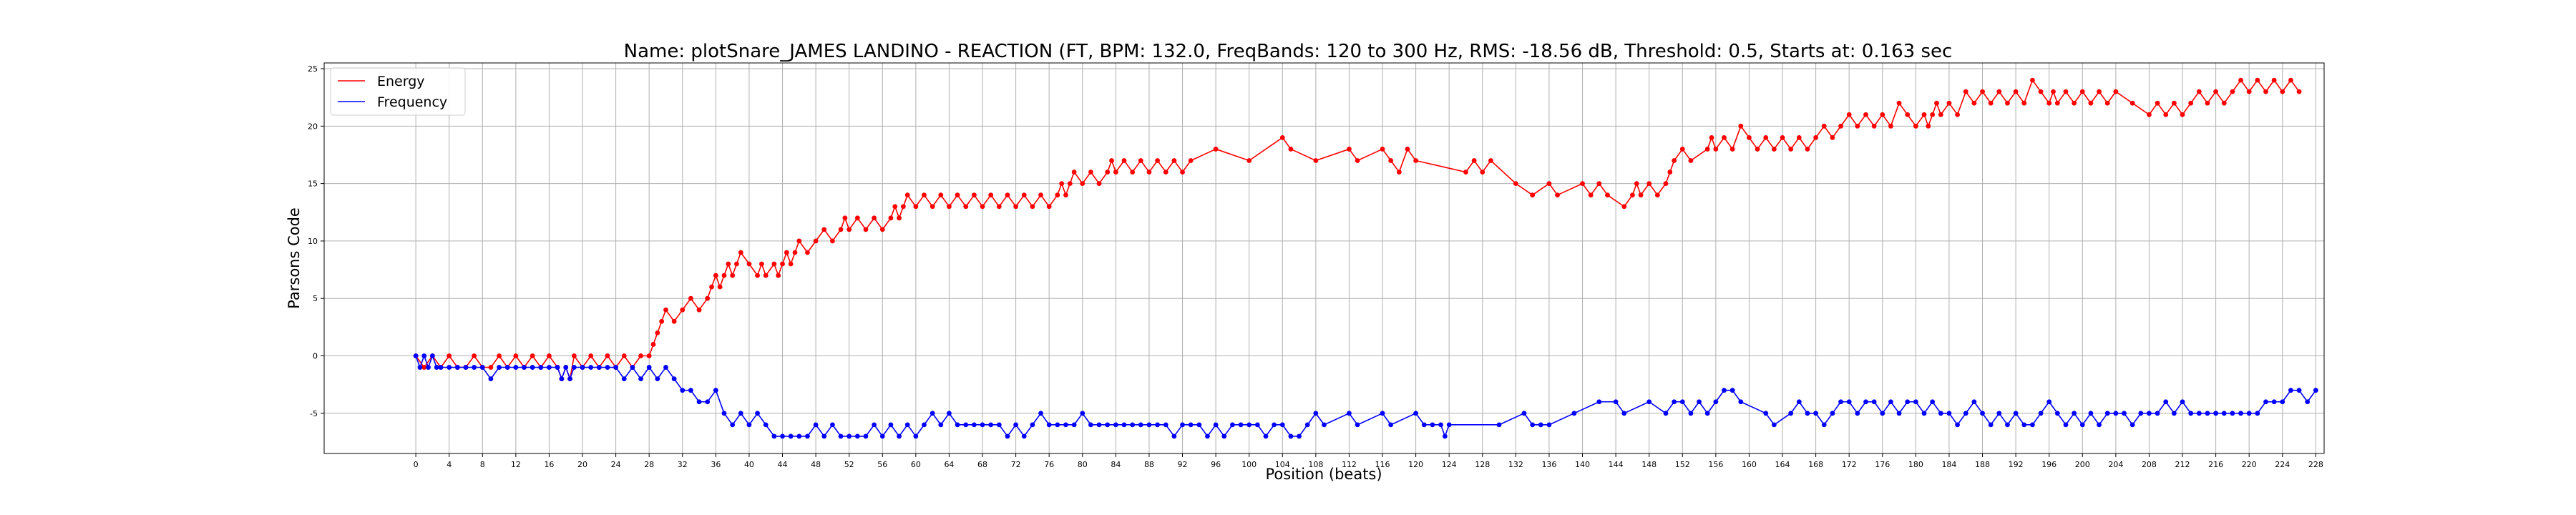 The width and height of the screenshot is (2576, 515). Describe the element at coordinates (516, 464) in the screenshot. I see `x-tick-label: 12` at that location.